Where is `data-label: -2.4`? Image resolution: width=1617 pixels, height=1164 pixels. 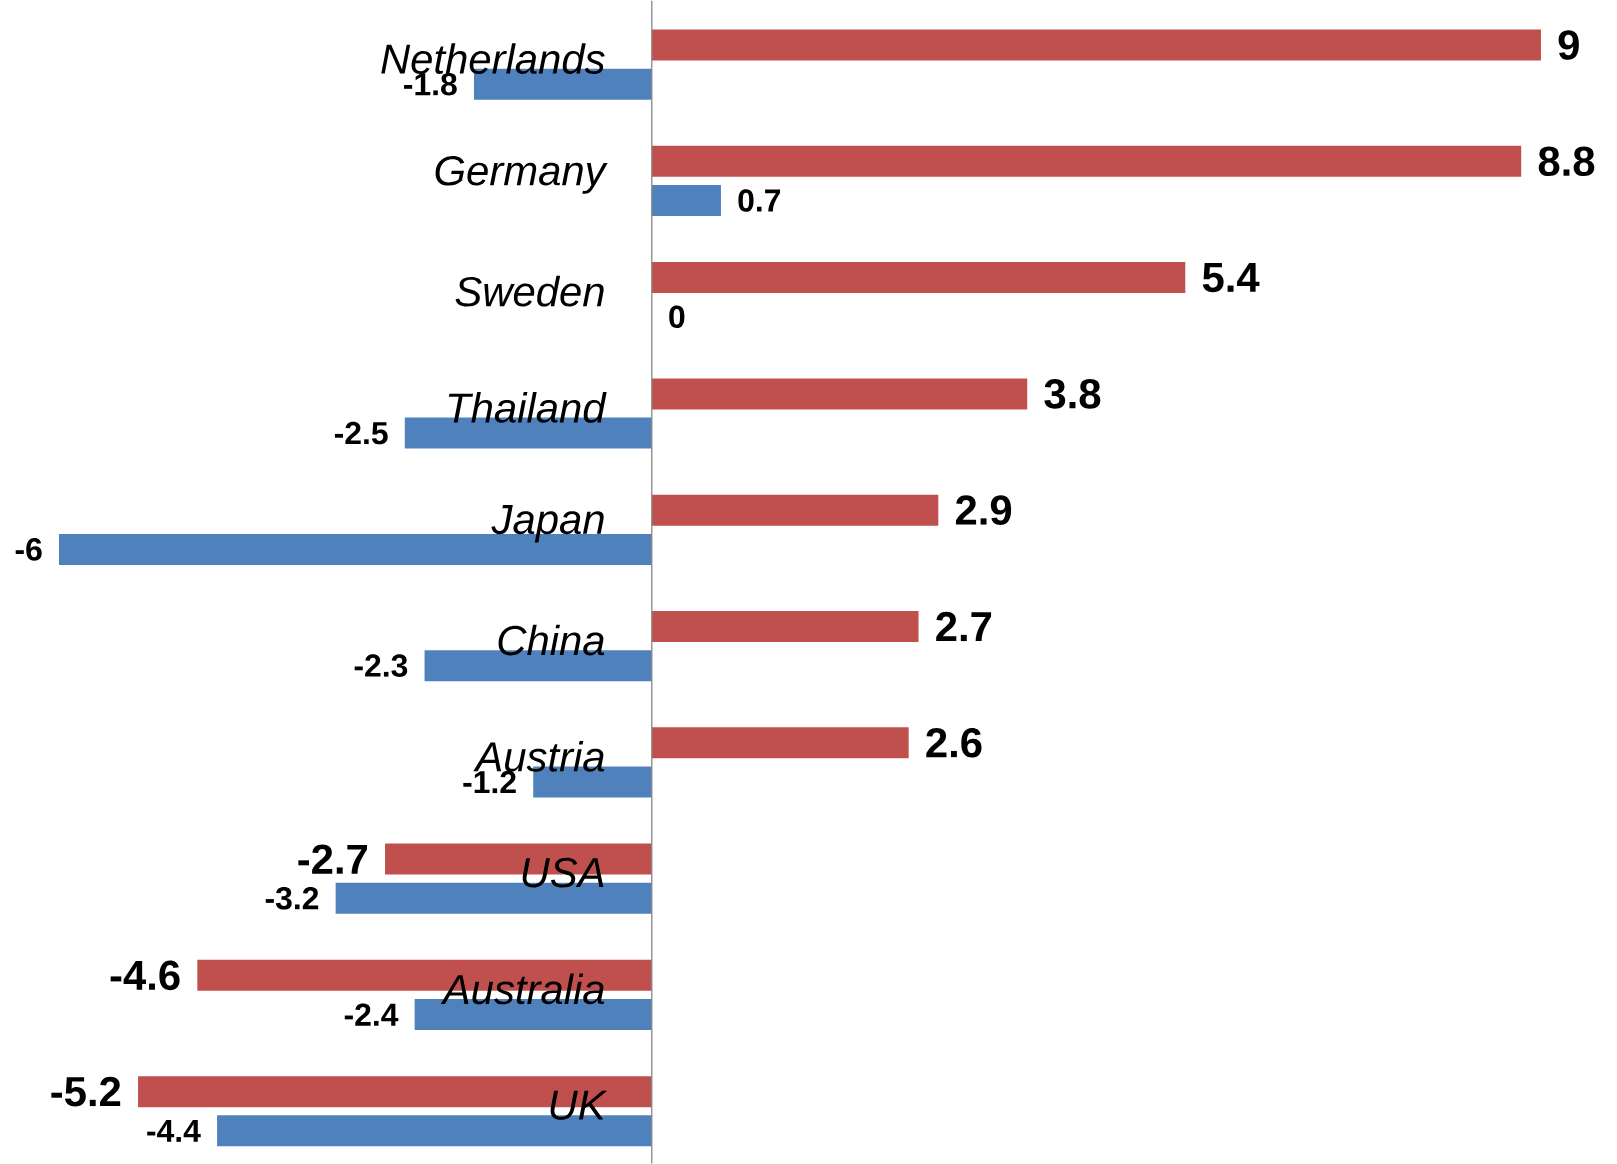
data-label: -2.4 is located at coordinates (371, 1014).